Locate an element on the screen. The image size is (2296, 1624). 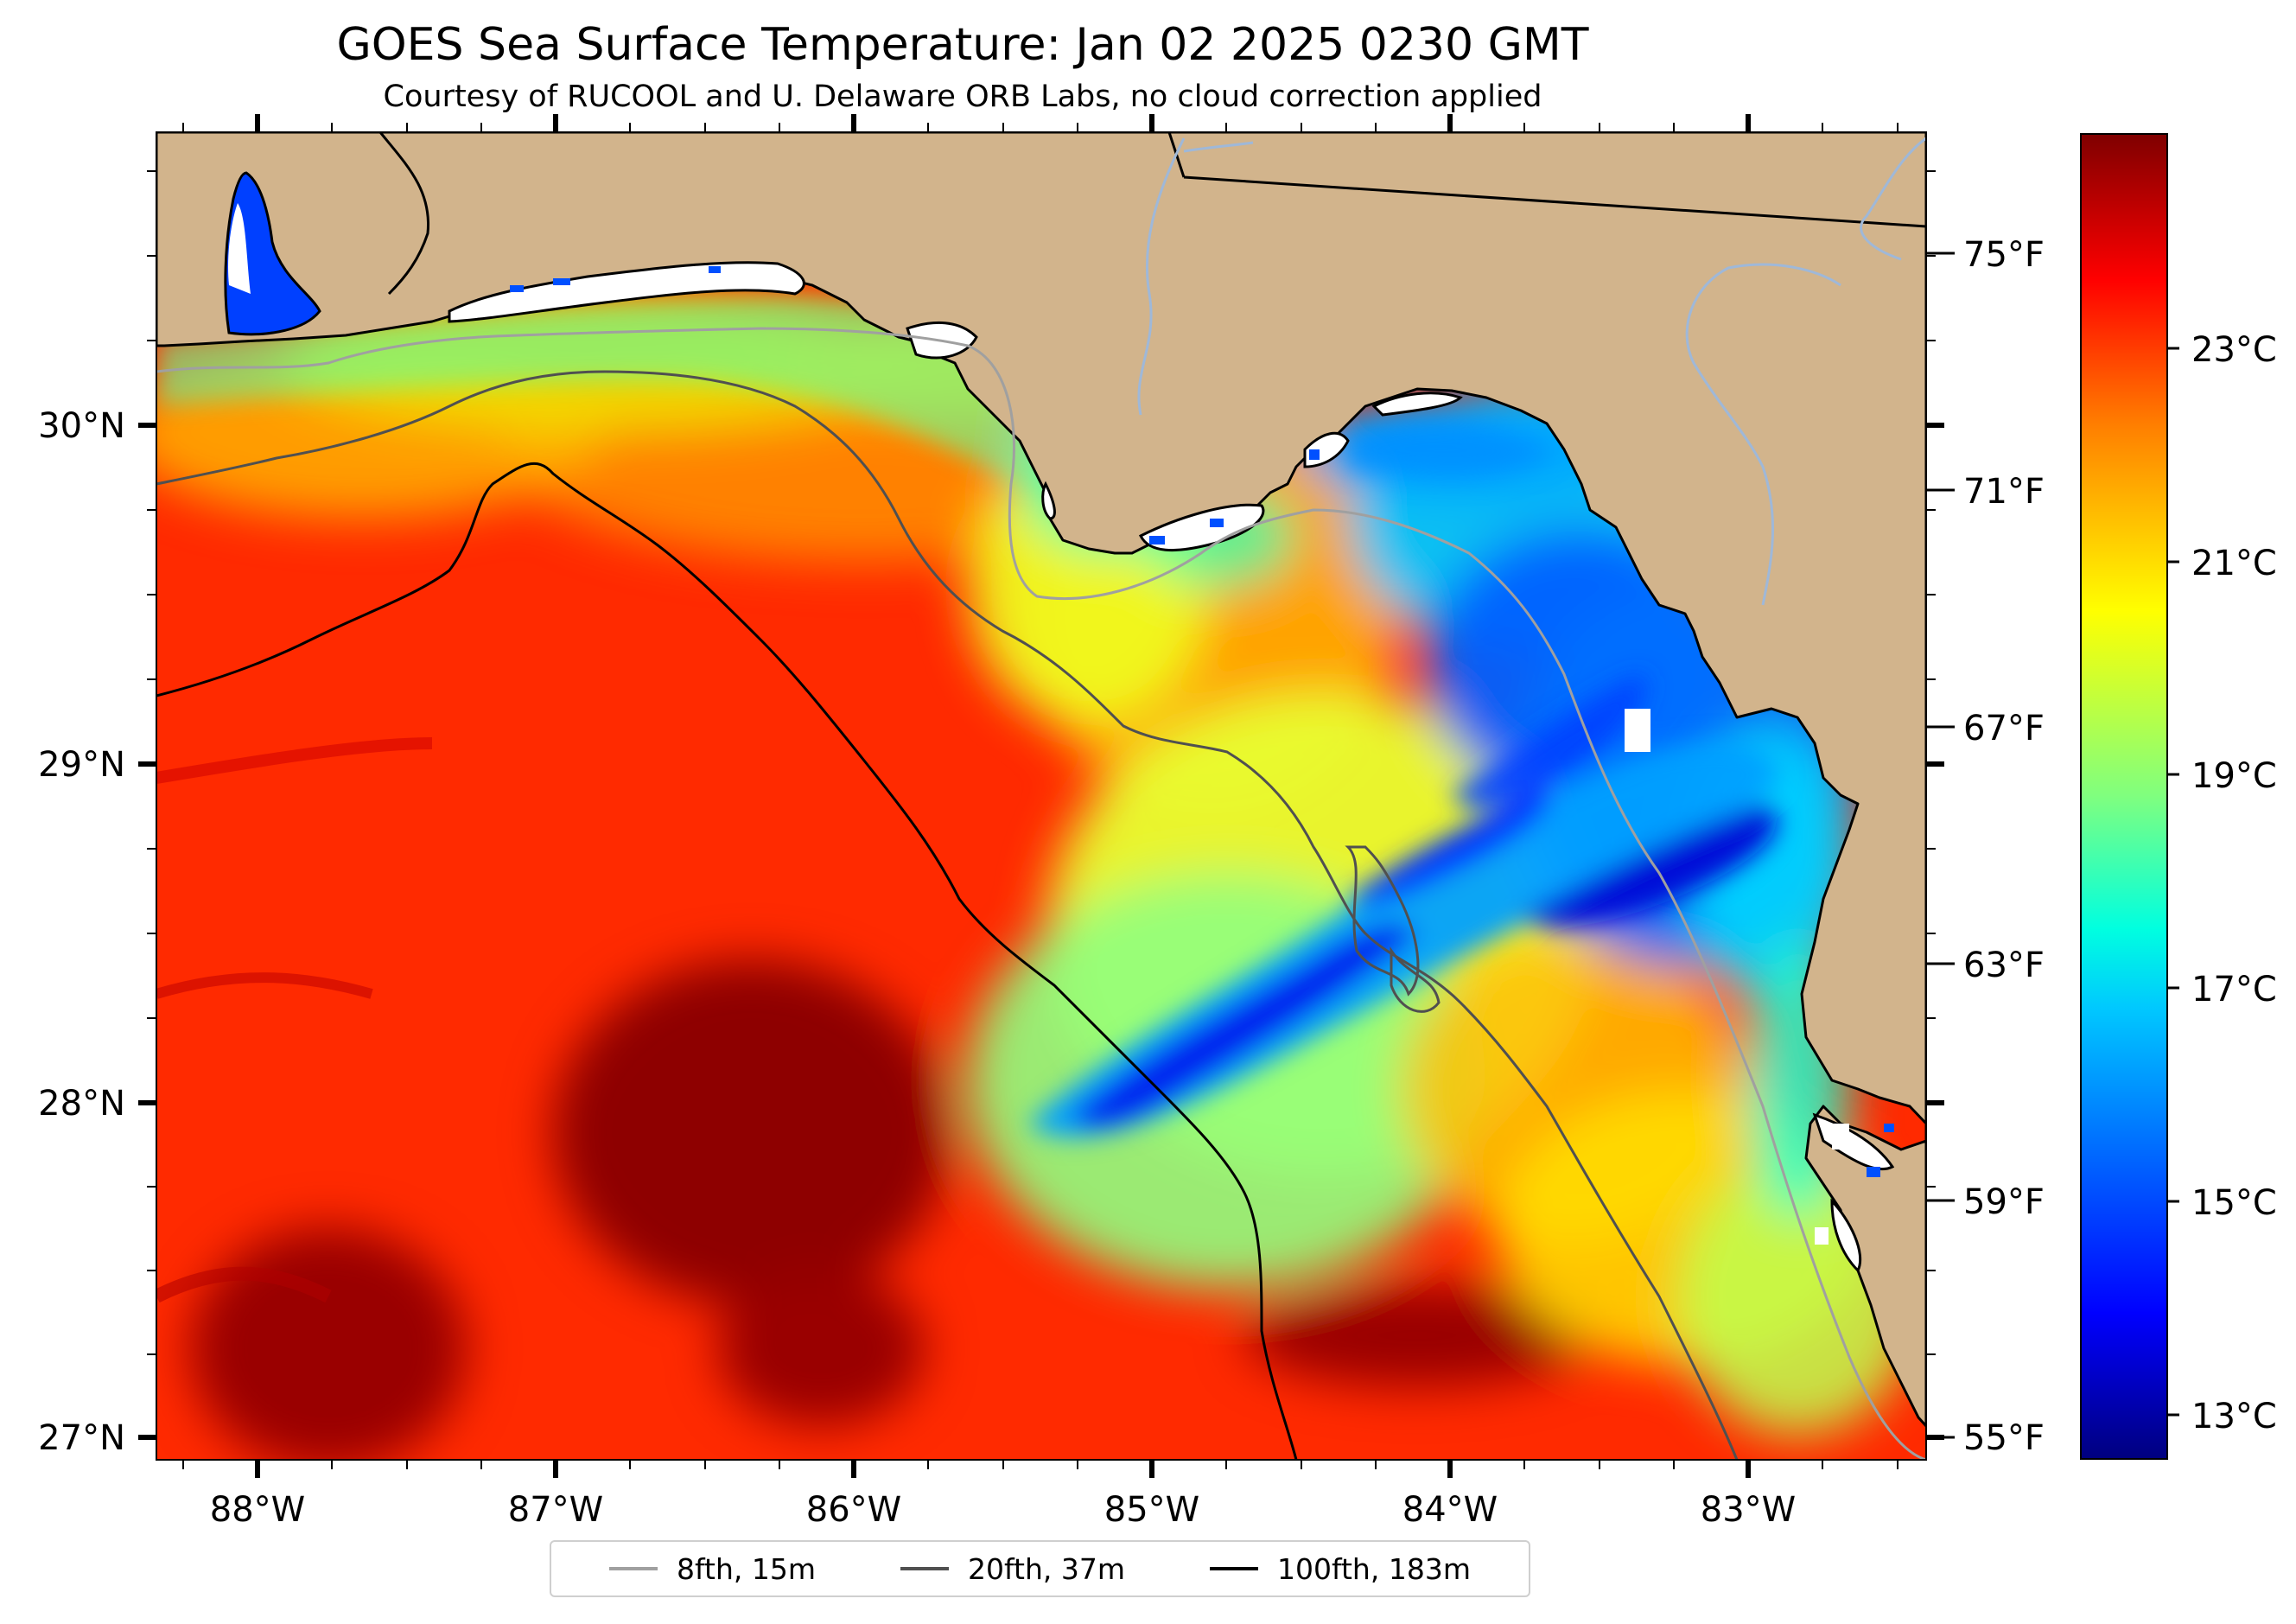
nearshore-band is located at coordinates (657, 407).